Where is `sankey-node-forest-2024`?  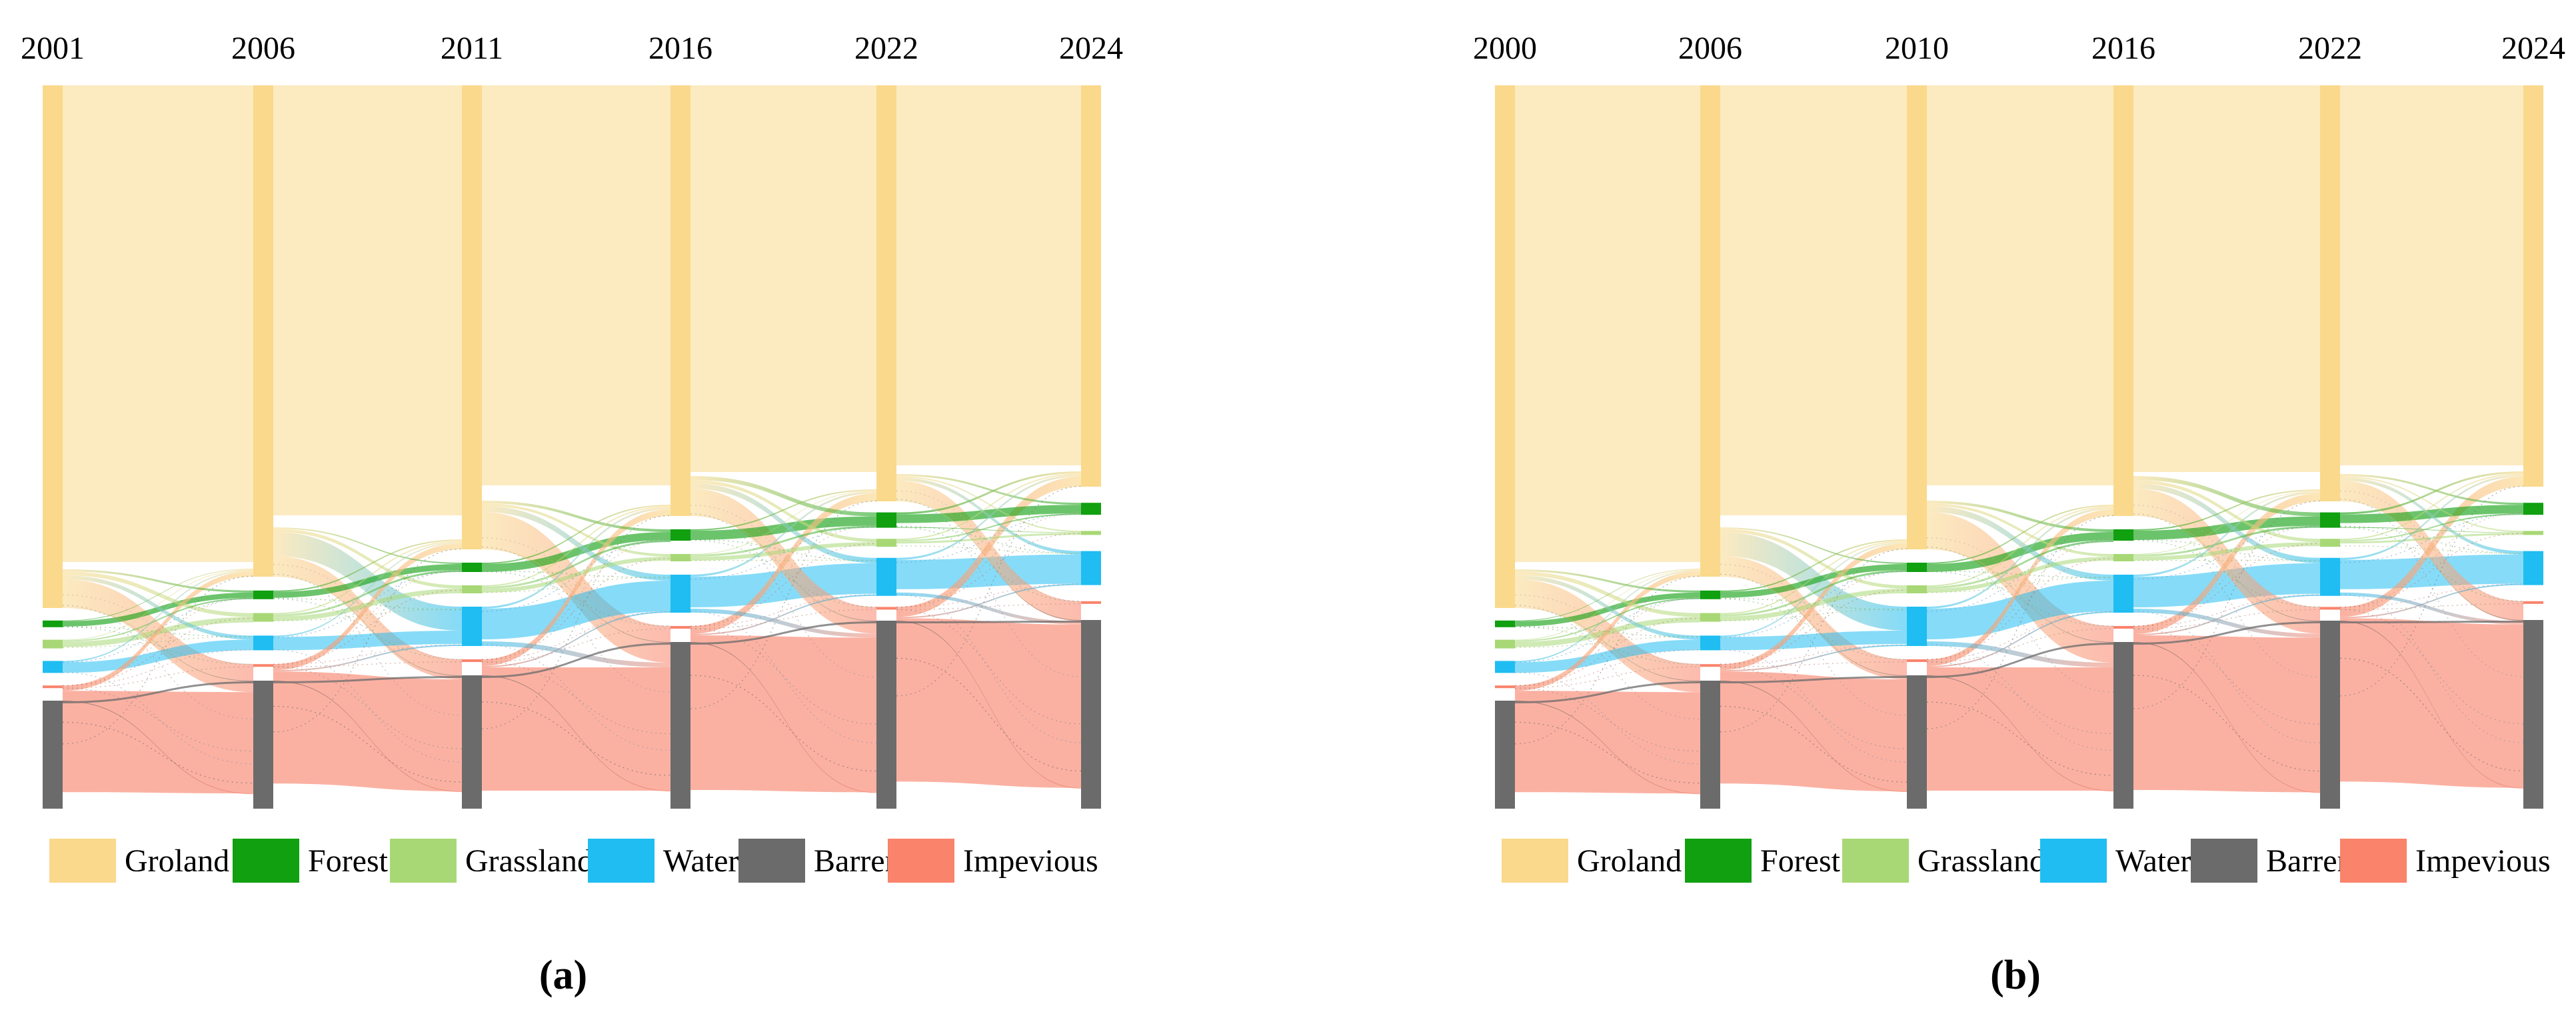
sankey-node-forest-2024 is located at coordinates (2533, 509).